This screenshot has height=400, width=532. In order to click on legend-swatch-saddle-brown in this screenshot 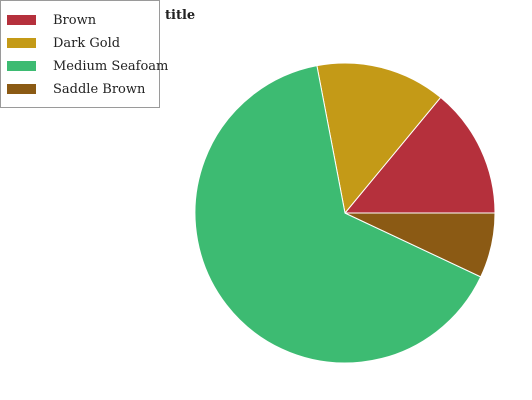, I will do `click(21, 89)`.